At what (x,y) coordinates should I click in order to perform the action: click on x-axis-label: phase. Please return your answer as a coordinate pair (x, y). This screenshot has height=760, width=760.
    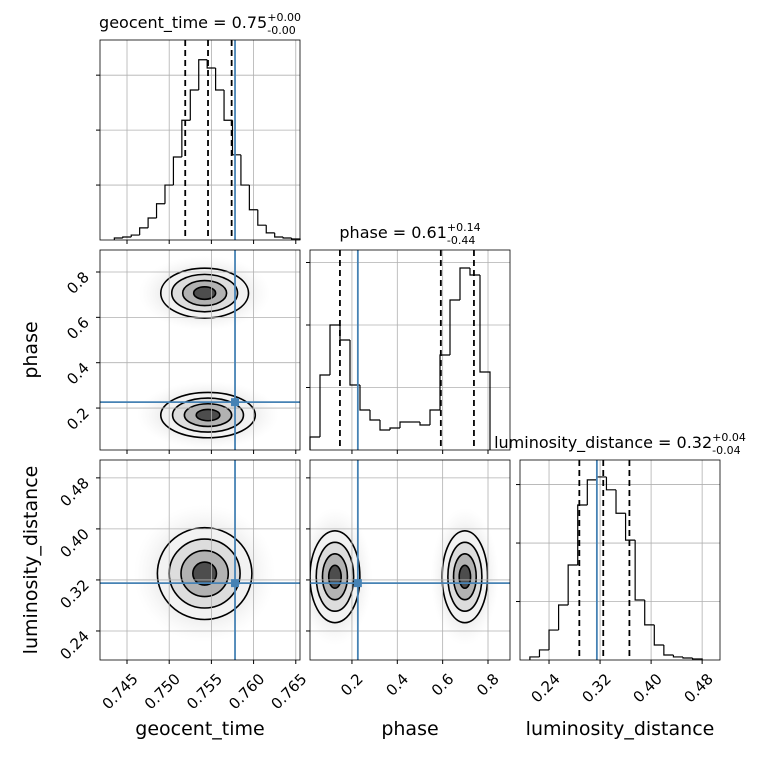
    Looking at the image, I should click on (409, 729).